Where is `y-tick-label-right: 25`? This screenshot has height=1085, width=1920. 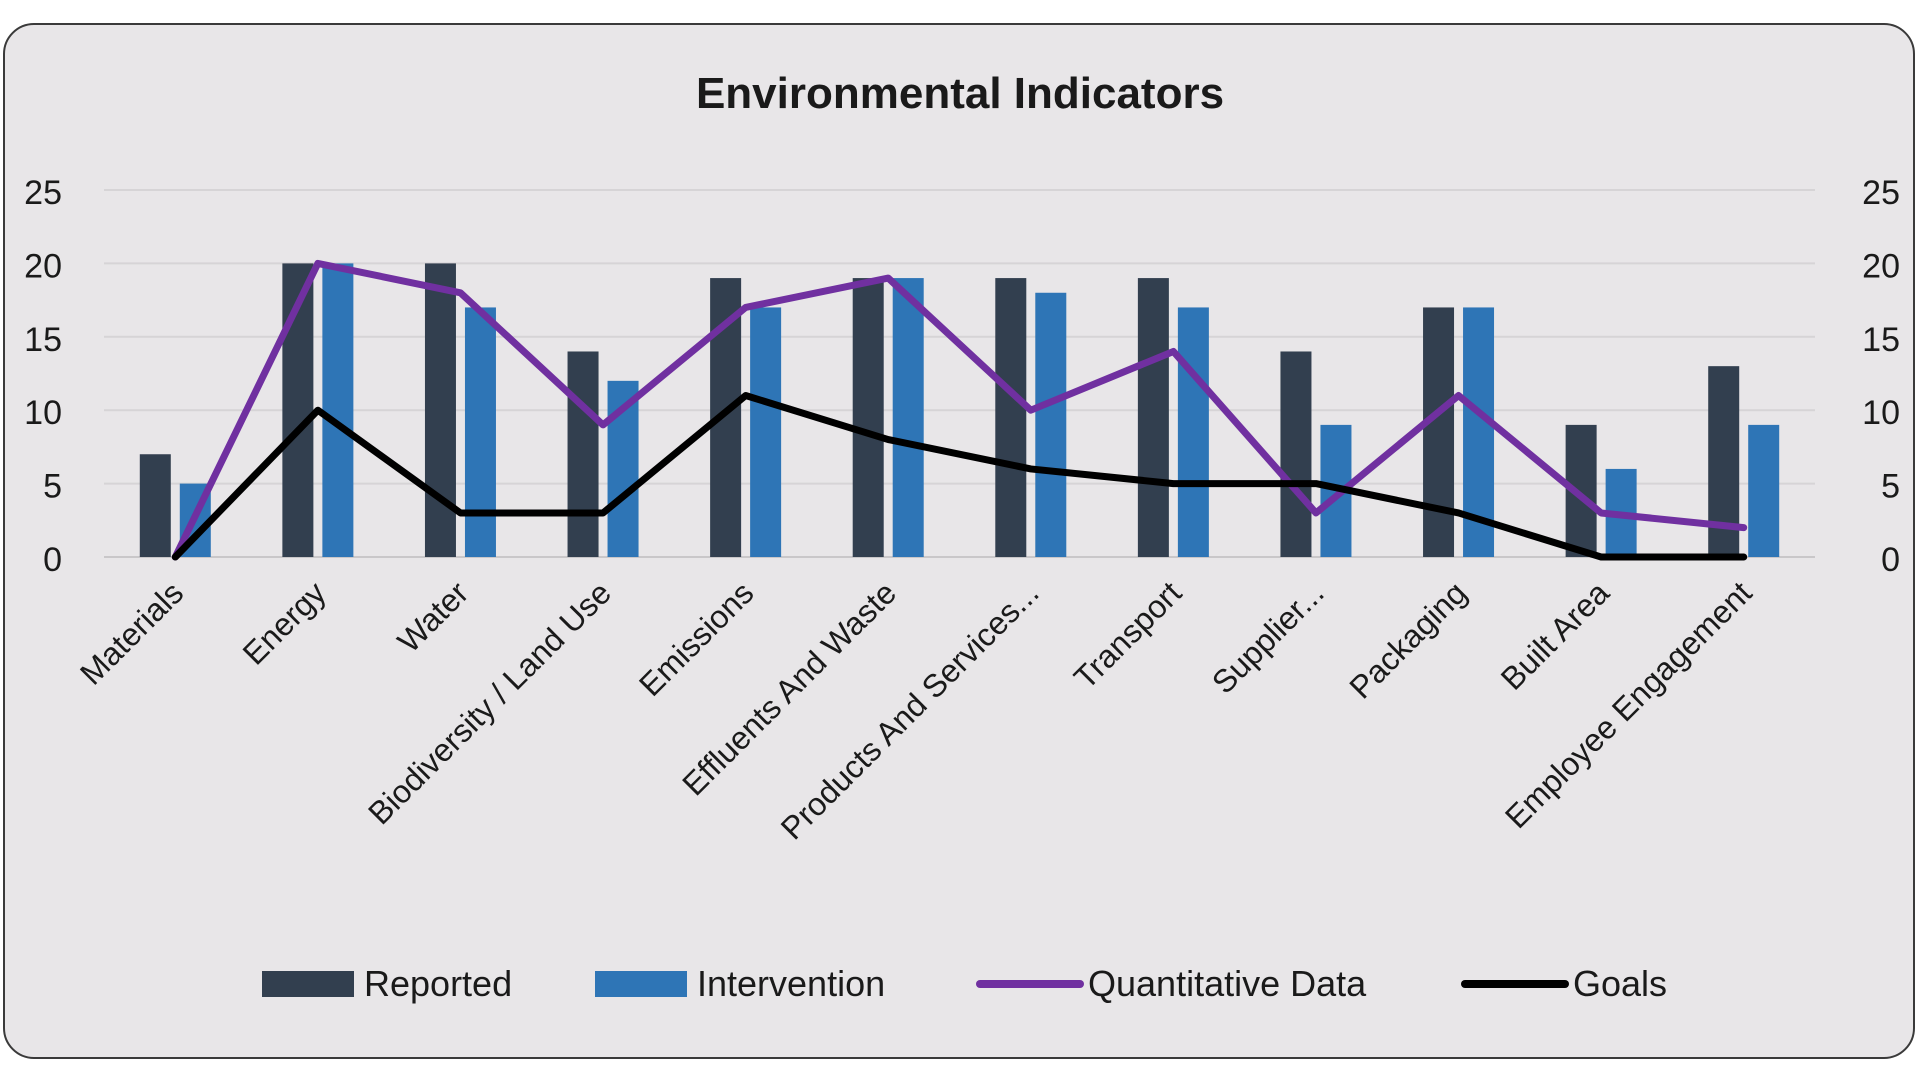
y-tick-label-right: 25 is located at coordinates (1881, 193).